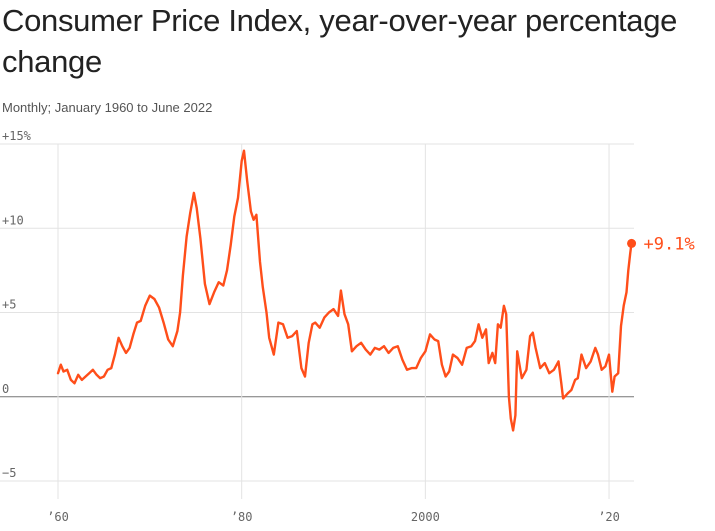 The height and width of the screenshot is (531, 715). I want to click on x-tick-label: ’20, so click(609, 517).